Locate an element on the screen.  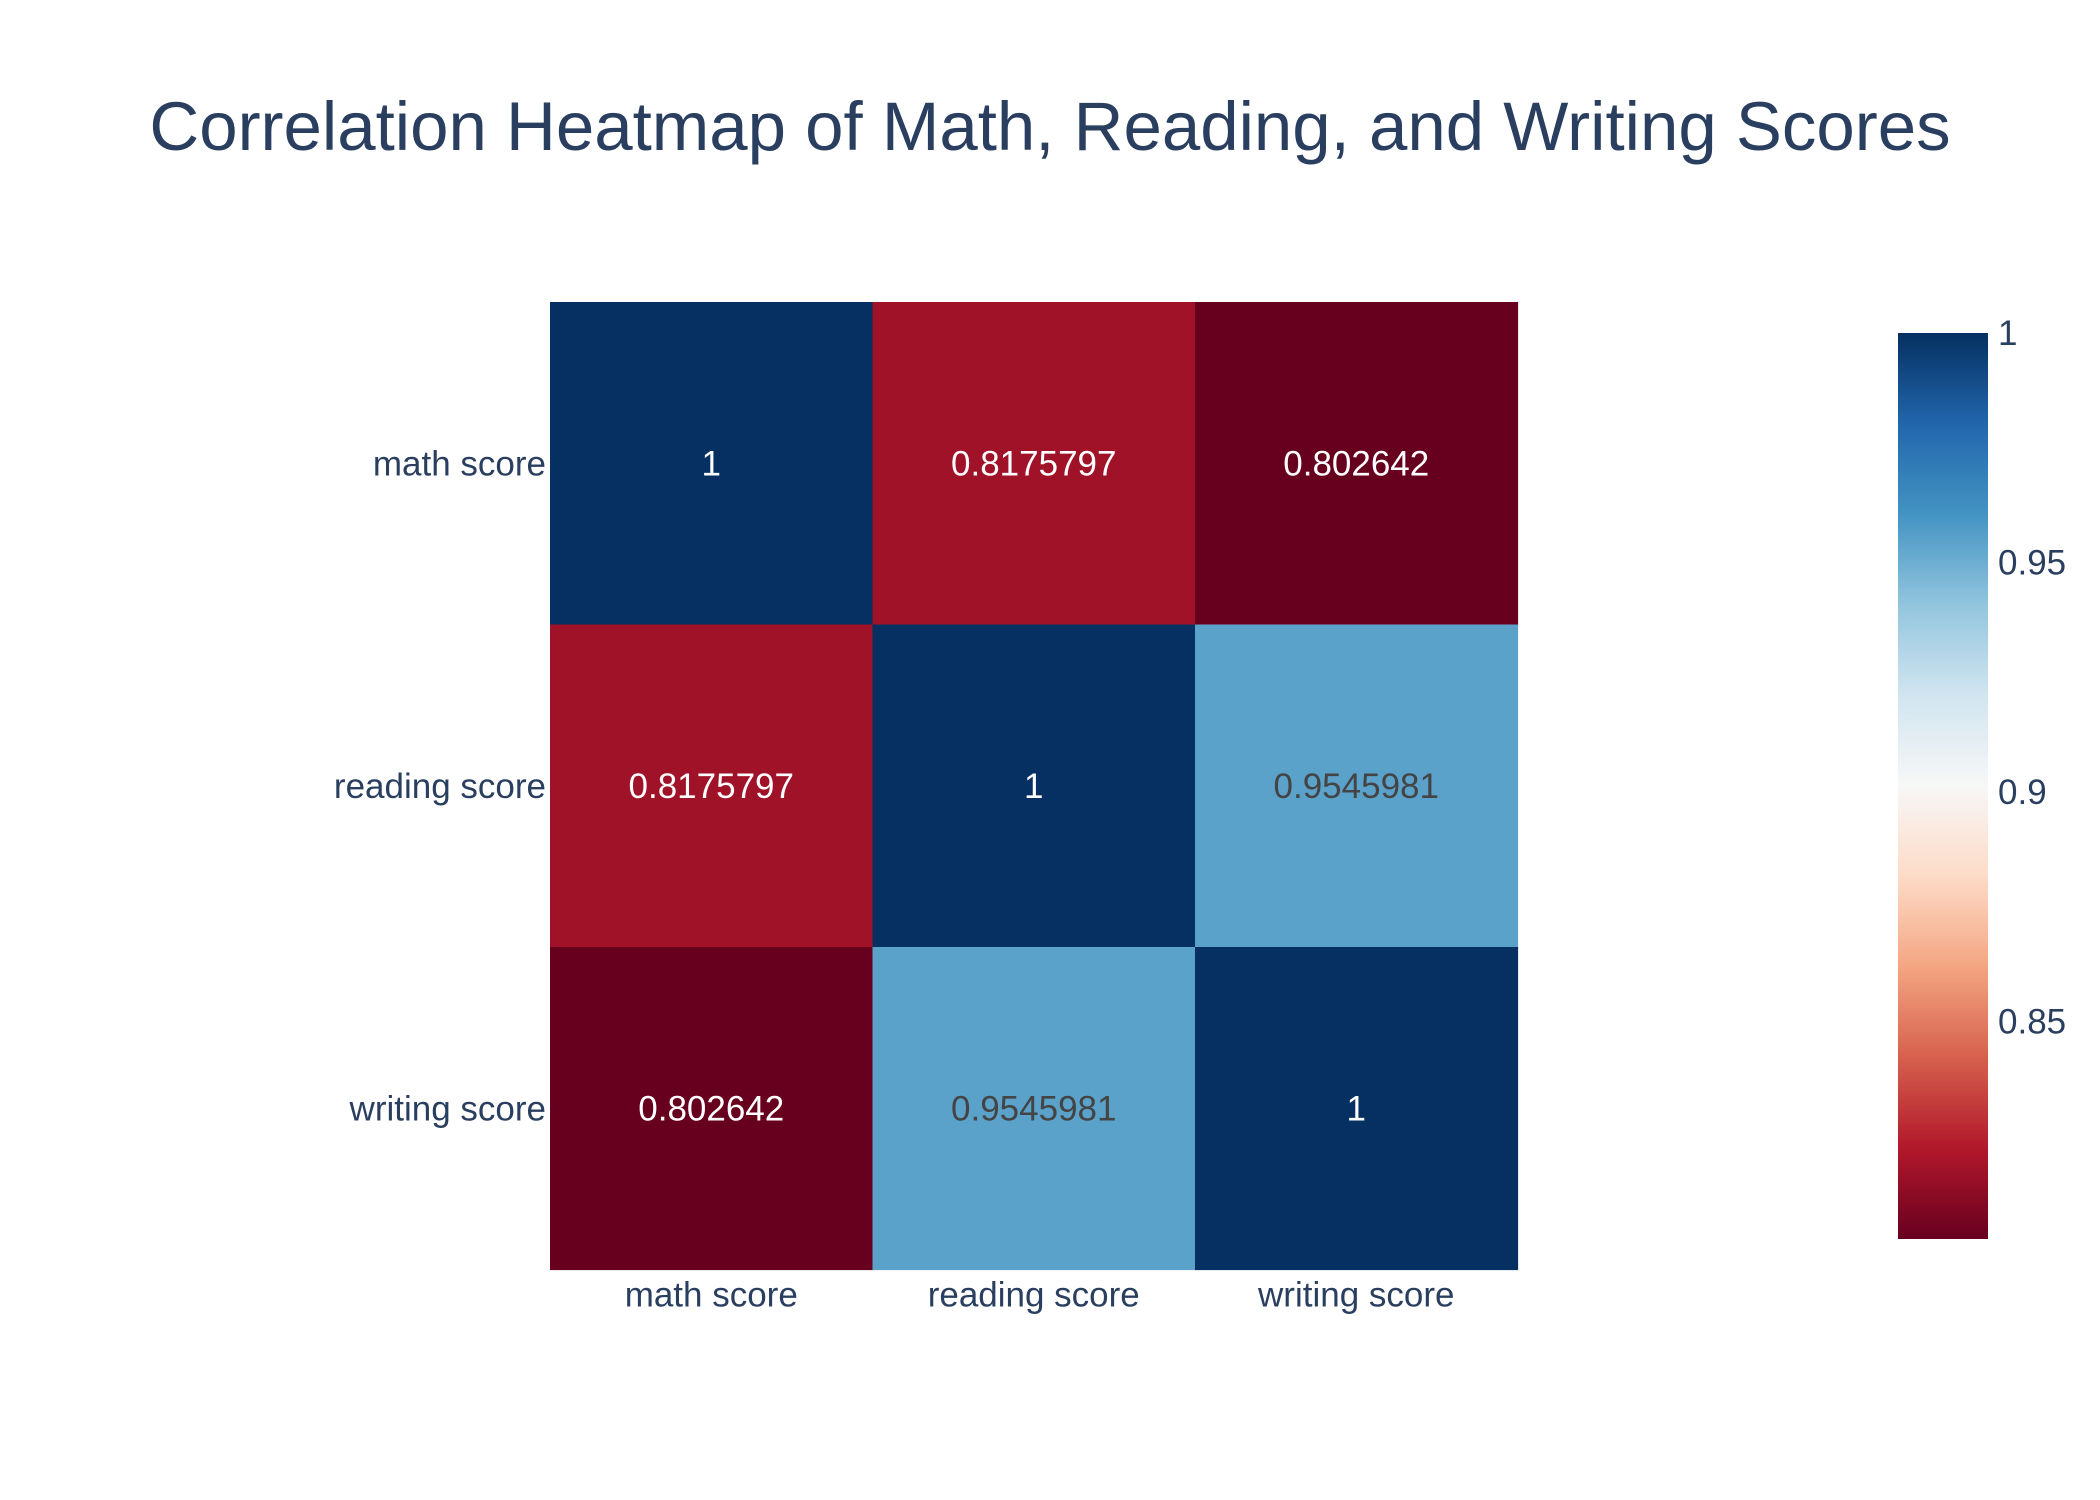
y-axis-ticks: math score reading score writing score is located at coordinates (440, 786).